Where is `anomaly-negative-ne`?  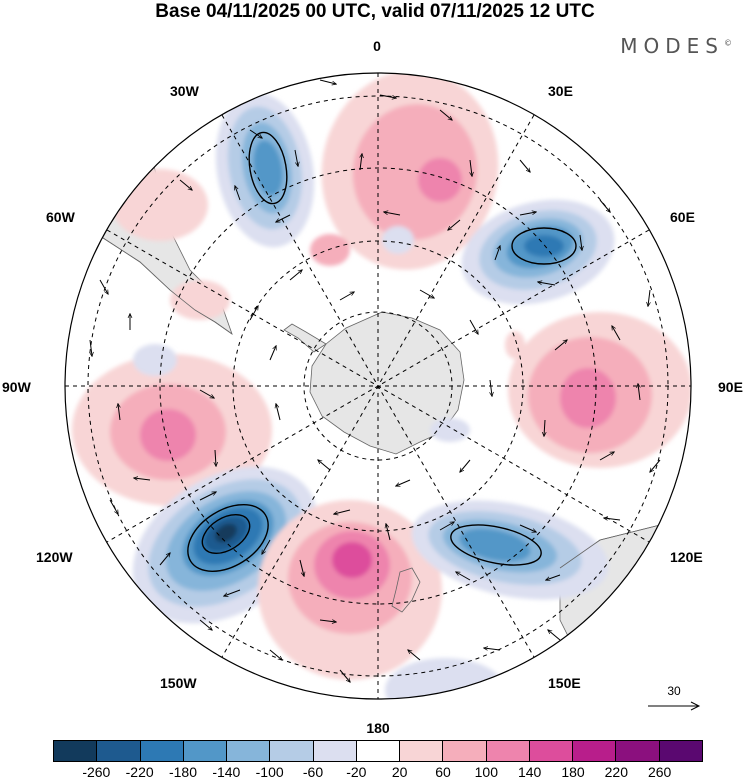
anomaly-negative-ne is located at coordinates (538, 252).